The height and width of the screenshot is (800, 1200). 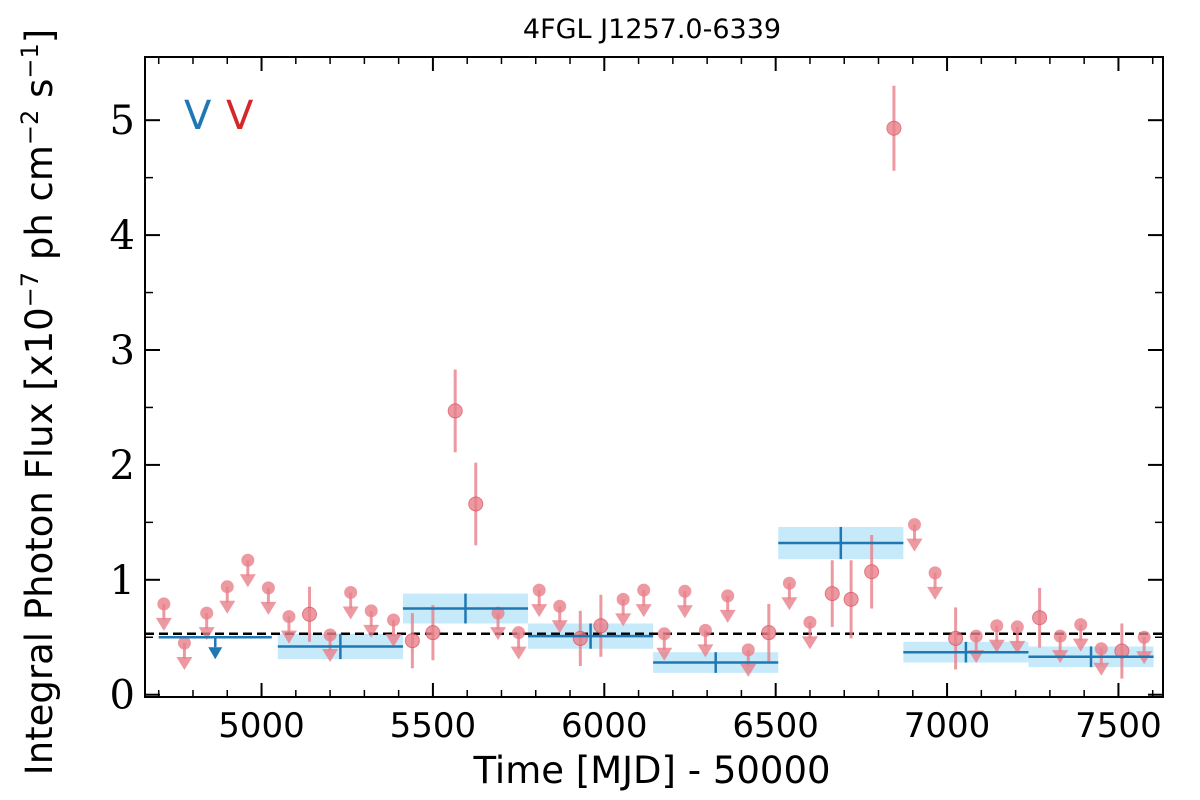 I want to click on y-tick-label: 0, so click(x=122, y=696).